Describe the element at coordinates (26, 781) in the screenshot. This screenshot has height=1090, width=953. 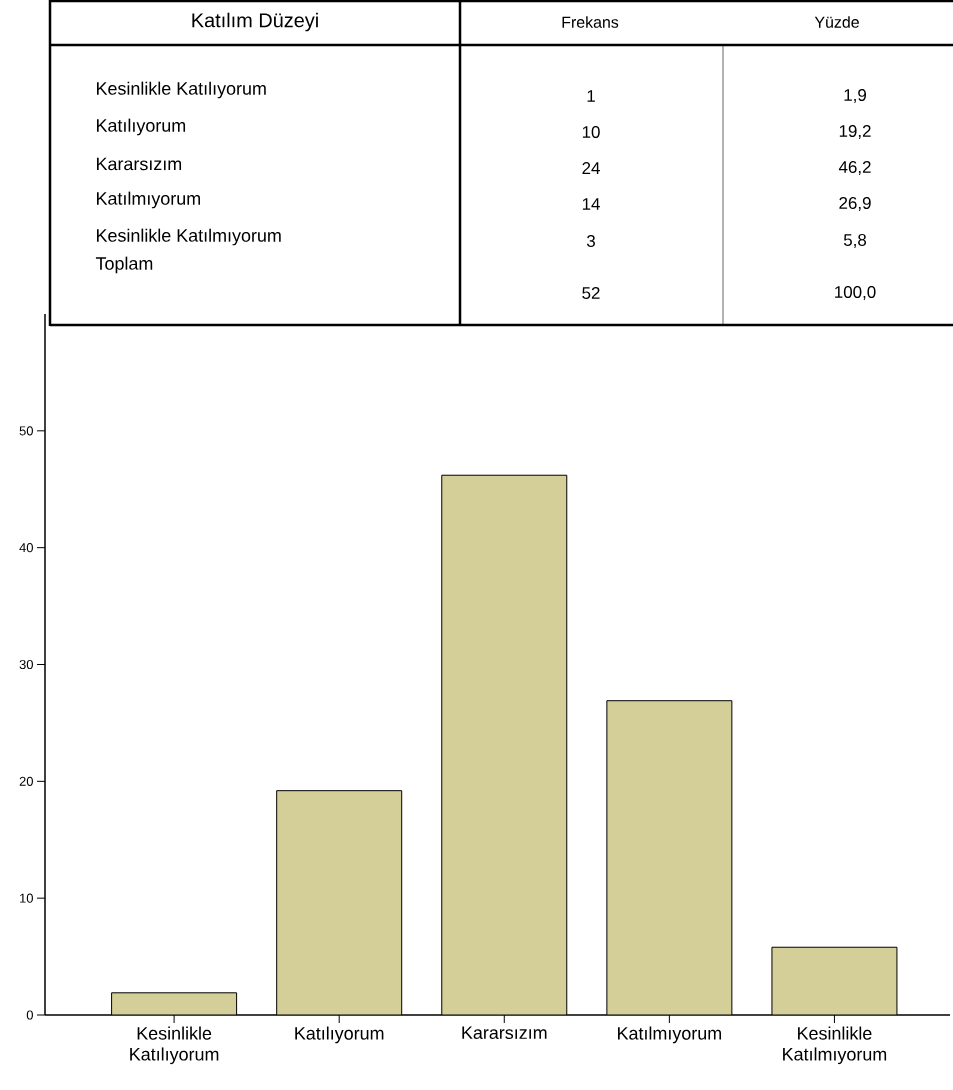
I see `y-tick-label: 20` at that location.